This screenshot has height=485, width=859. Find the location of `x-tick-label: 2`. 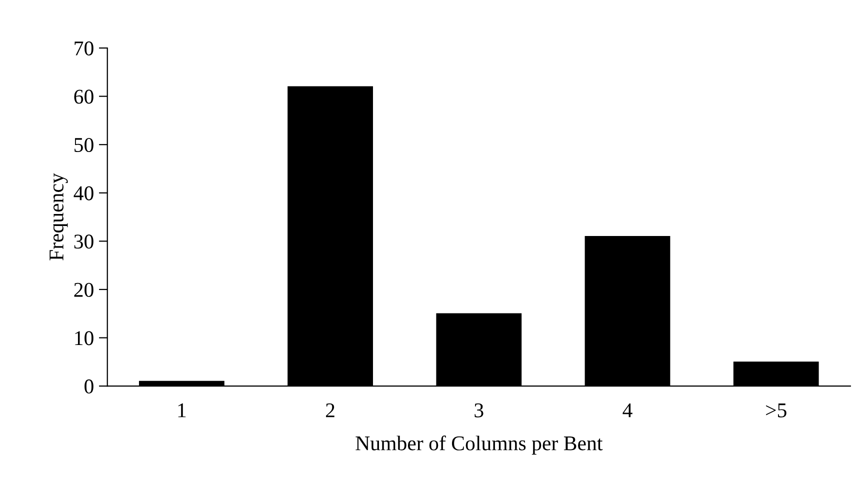

x-tick-label: 2 is located at coordinates (330, 410).